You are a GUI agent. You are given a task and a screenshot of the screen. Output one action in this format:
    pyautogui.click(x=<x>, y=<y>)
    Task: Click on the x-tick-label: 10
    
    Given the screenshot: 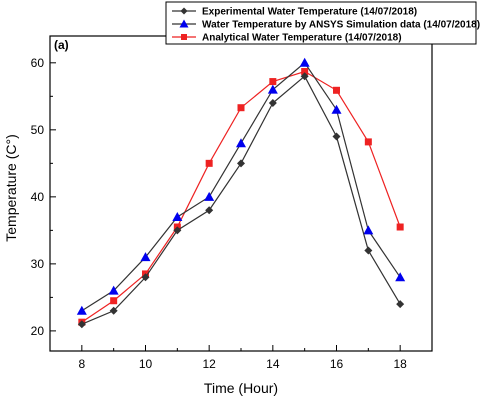 What is the action you would take?
    pyautogui.click(x=146, y=364)
    